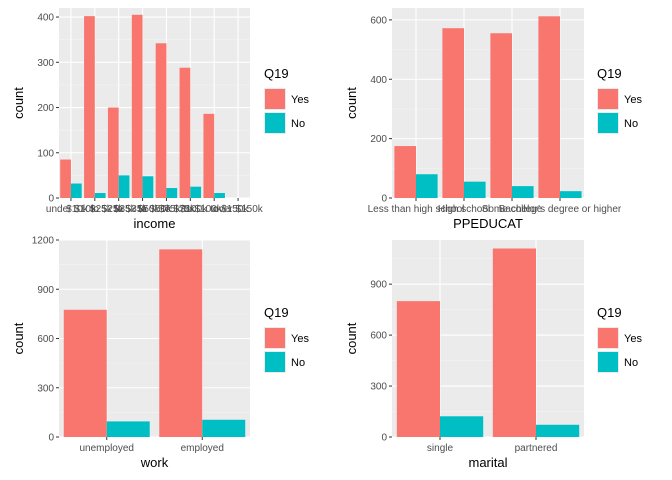  Describe the element at coordinates (488, 223) in the screenshot. I see `x-axis-title: PPEDUCAT` at that location.